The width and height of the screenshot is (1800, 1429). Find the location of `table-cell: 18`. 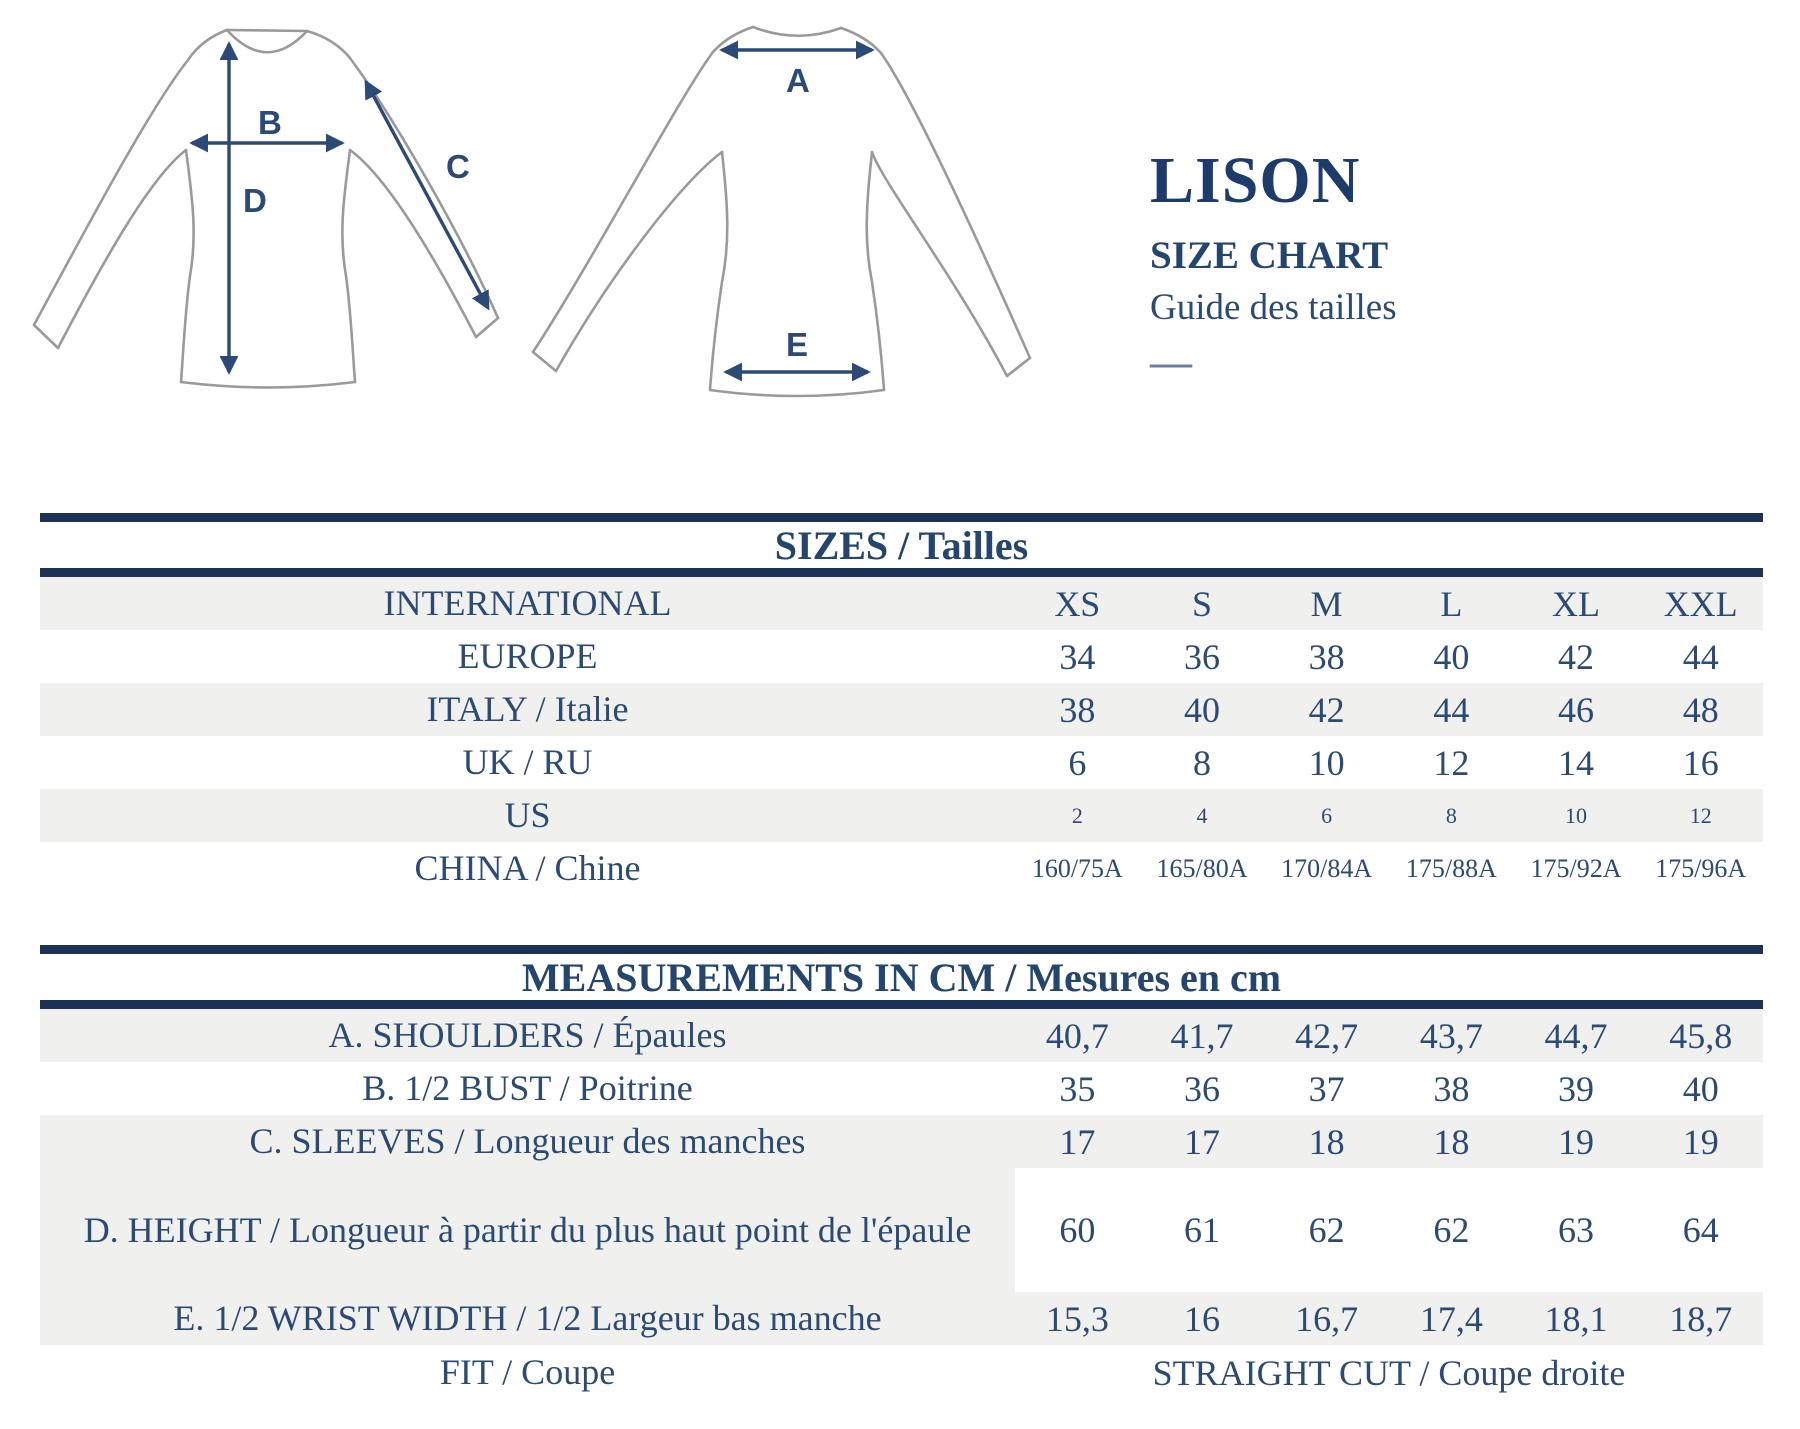

table-cell: 18 is located at coordinates (1326, 1141).